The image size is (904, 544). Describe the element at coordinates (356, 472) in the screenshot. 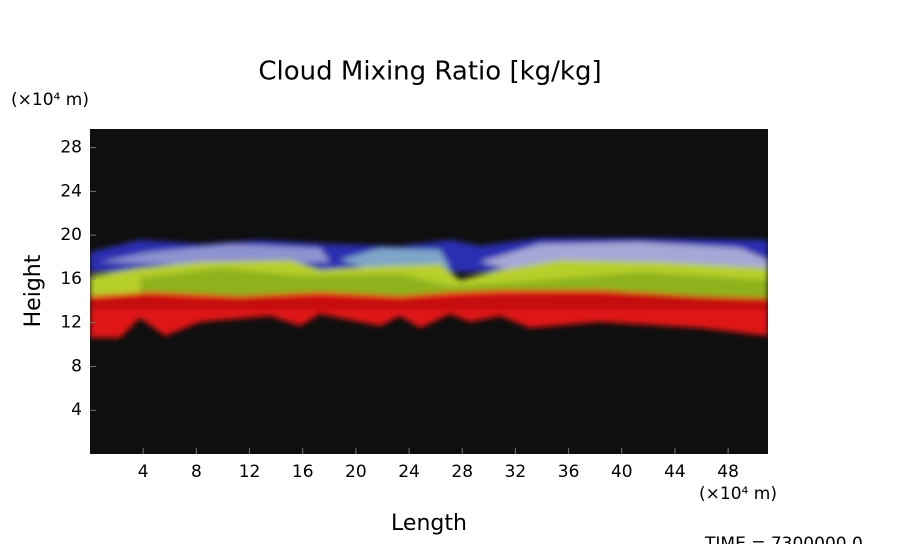

I see `x-tick-label: 20` at that location.